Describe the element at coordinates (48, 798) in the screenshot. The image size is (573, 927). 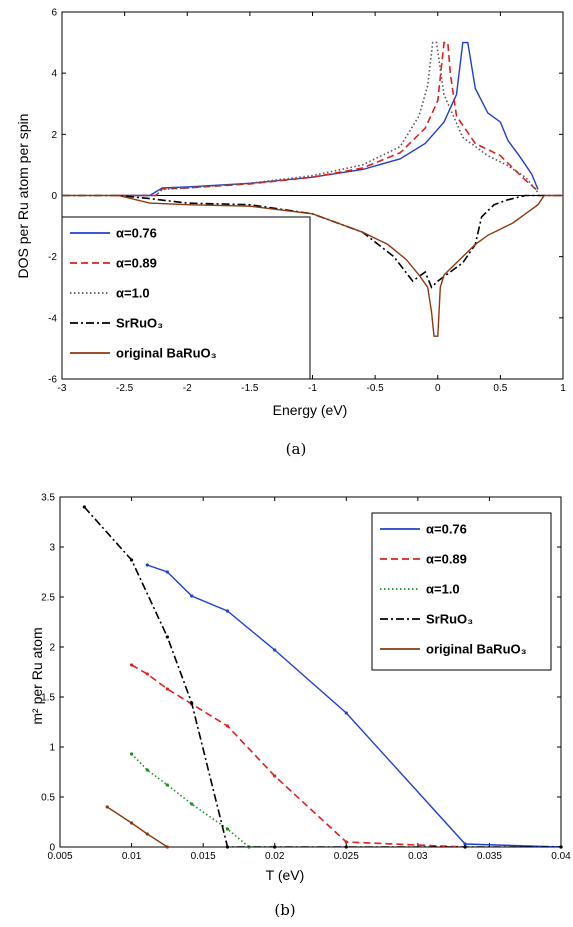
I see `y-tick-label: 0.5` at that location.